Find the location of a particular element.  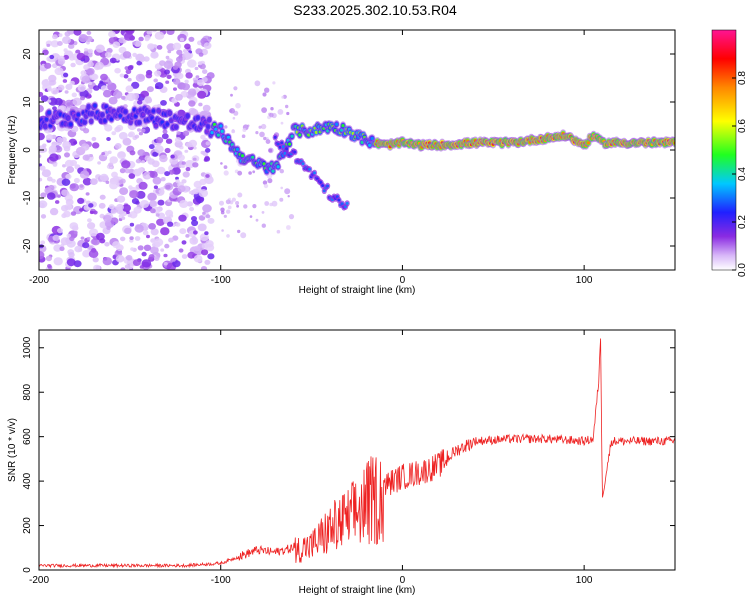

x-axis-label: Height of straight line (km) is located at coordinates (357, 590).